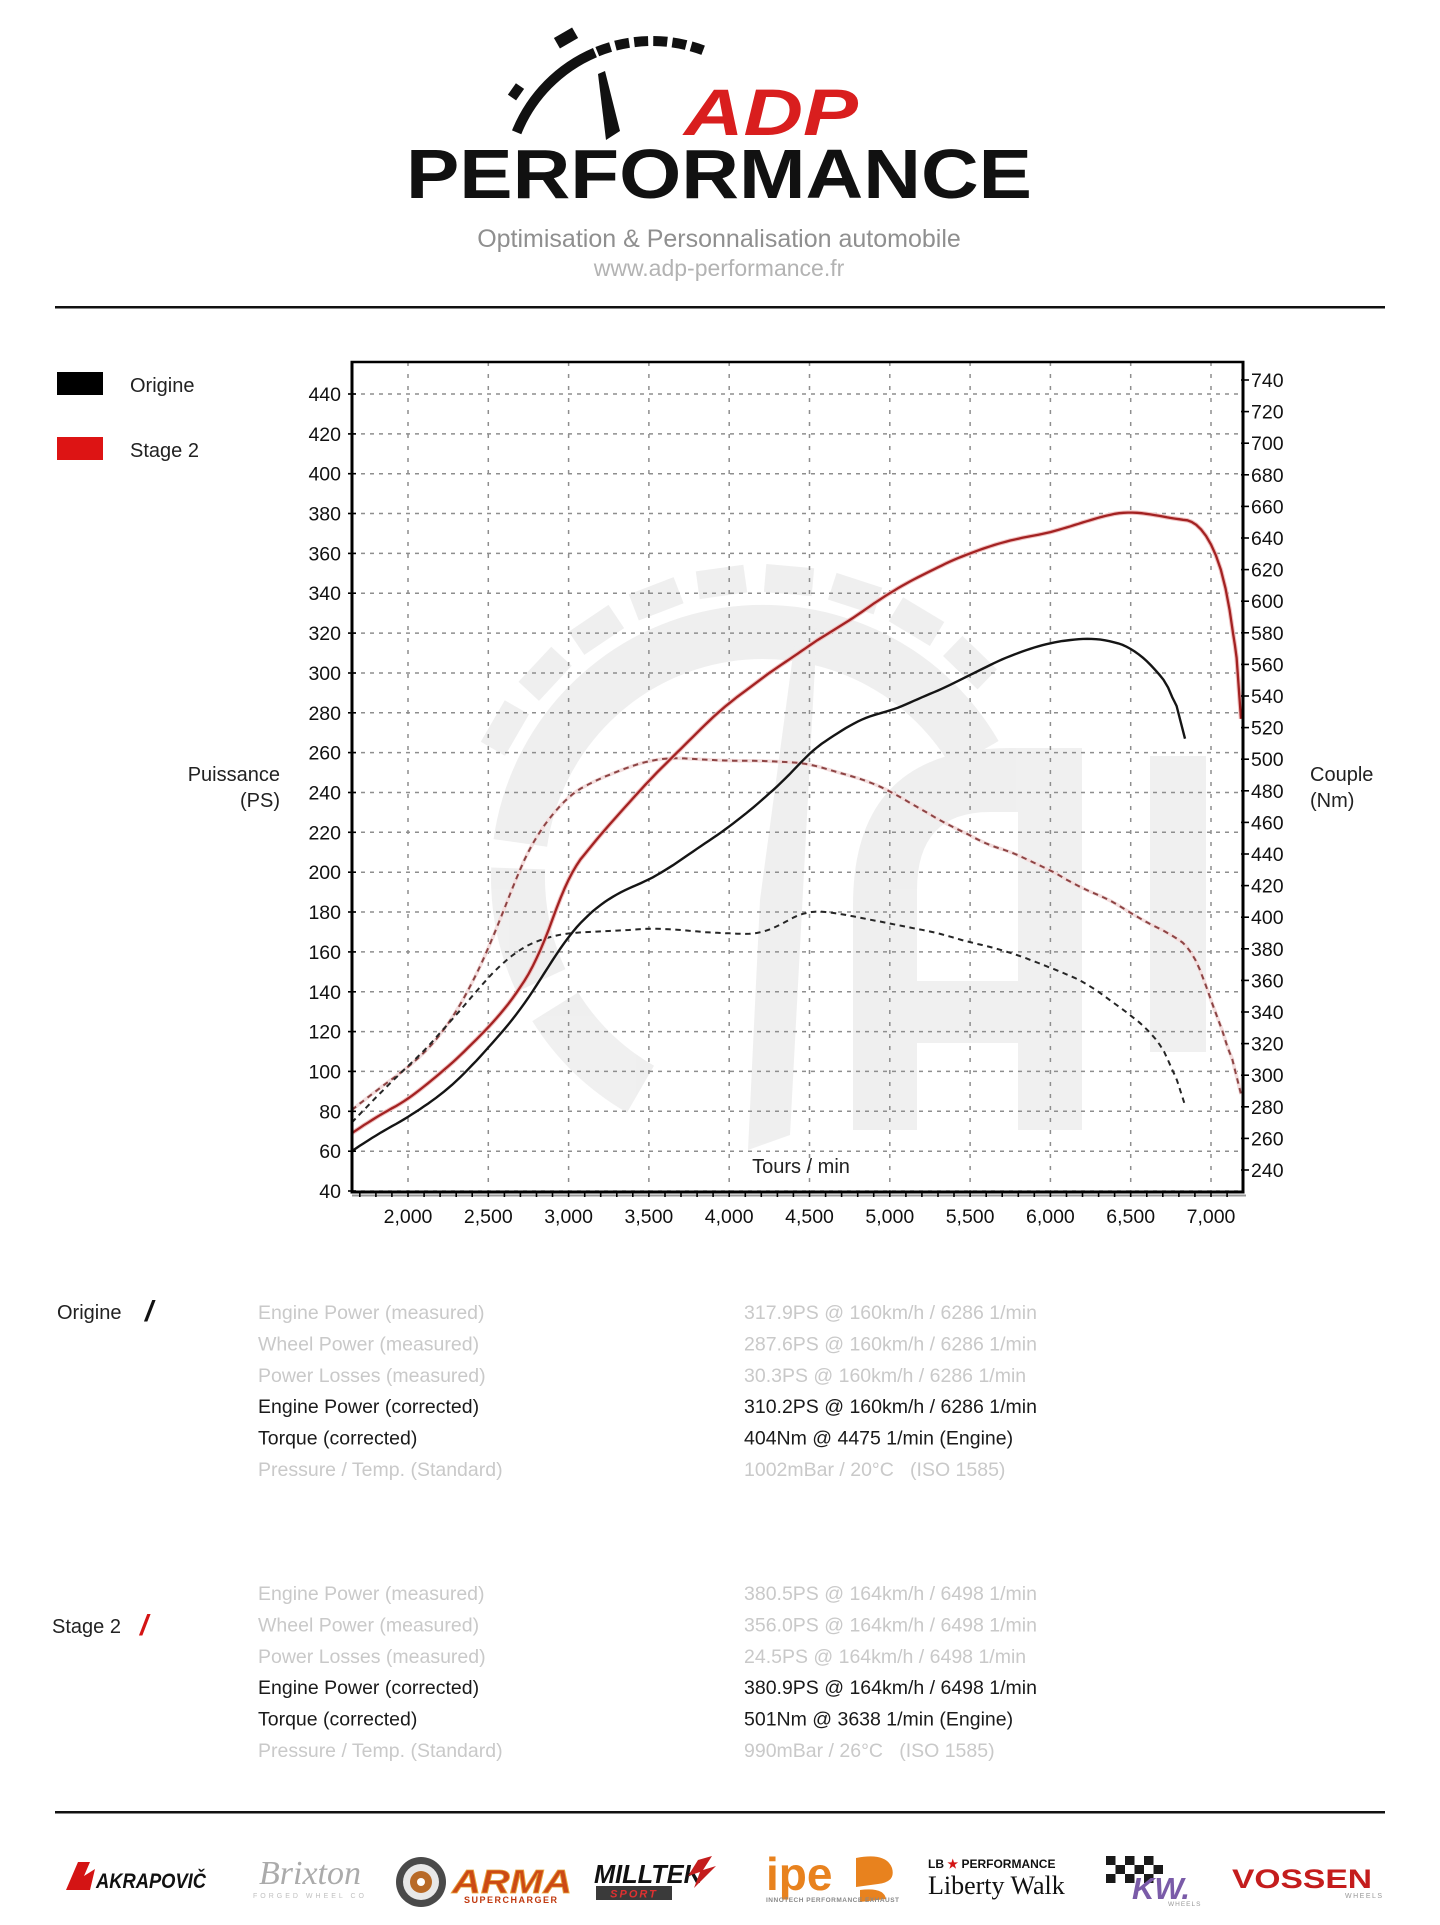 The width and height of the screenshot is (1440, 1925). Describe the element at coordinates (991, 1864) in the screenshot. I see `svg-text: LB ★ PERFORMANCE` at that location.